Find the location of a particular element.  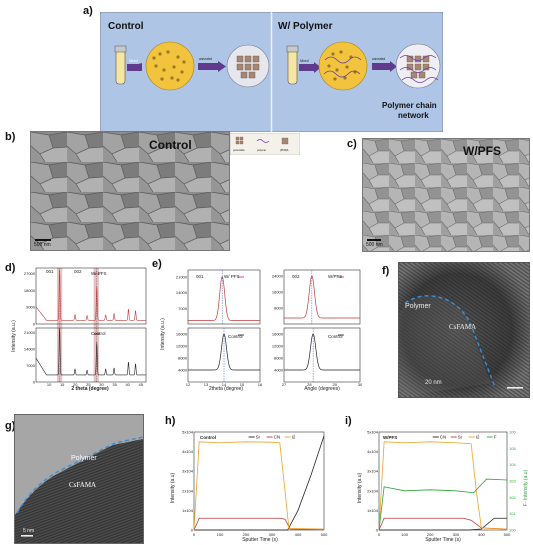

d-xtick: 20 is located at coordinates (75, 384).